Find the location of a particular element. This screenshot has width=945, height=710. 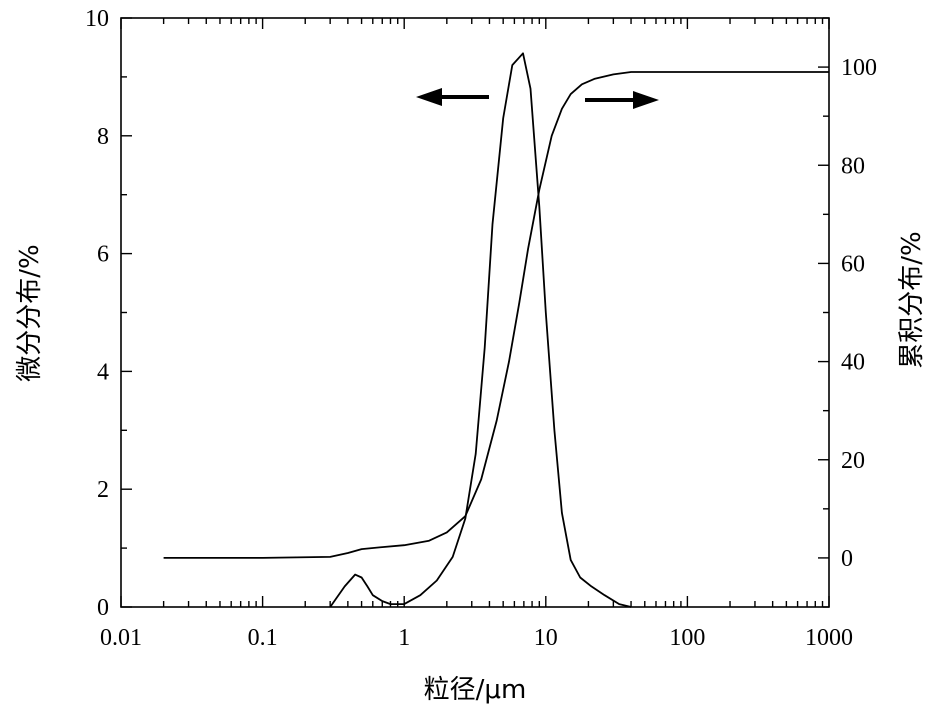

left-arrow-head is located at coordinates (429, 97).